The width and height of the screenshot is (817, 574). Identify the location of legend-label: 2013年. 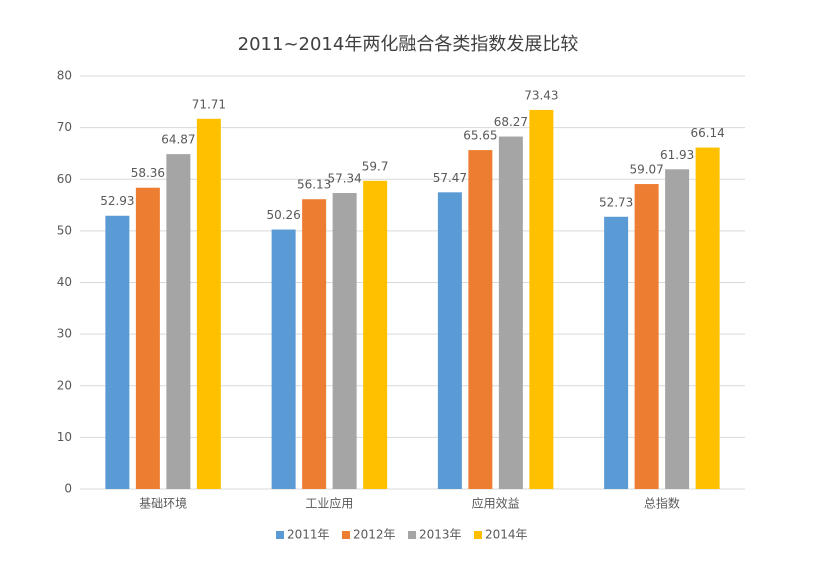
(440, 535).